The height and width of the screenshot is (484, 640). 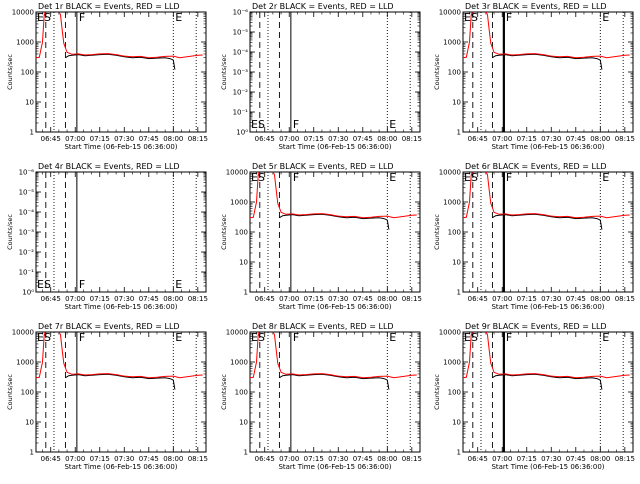 What do you see at coordinates (28, 293) in the screenshot?
I see `y-tick-label: 10⁰` at bounding box center [28, 293].